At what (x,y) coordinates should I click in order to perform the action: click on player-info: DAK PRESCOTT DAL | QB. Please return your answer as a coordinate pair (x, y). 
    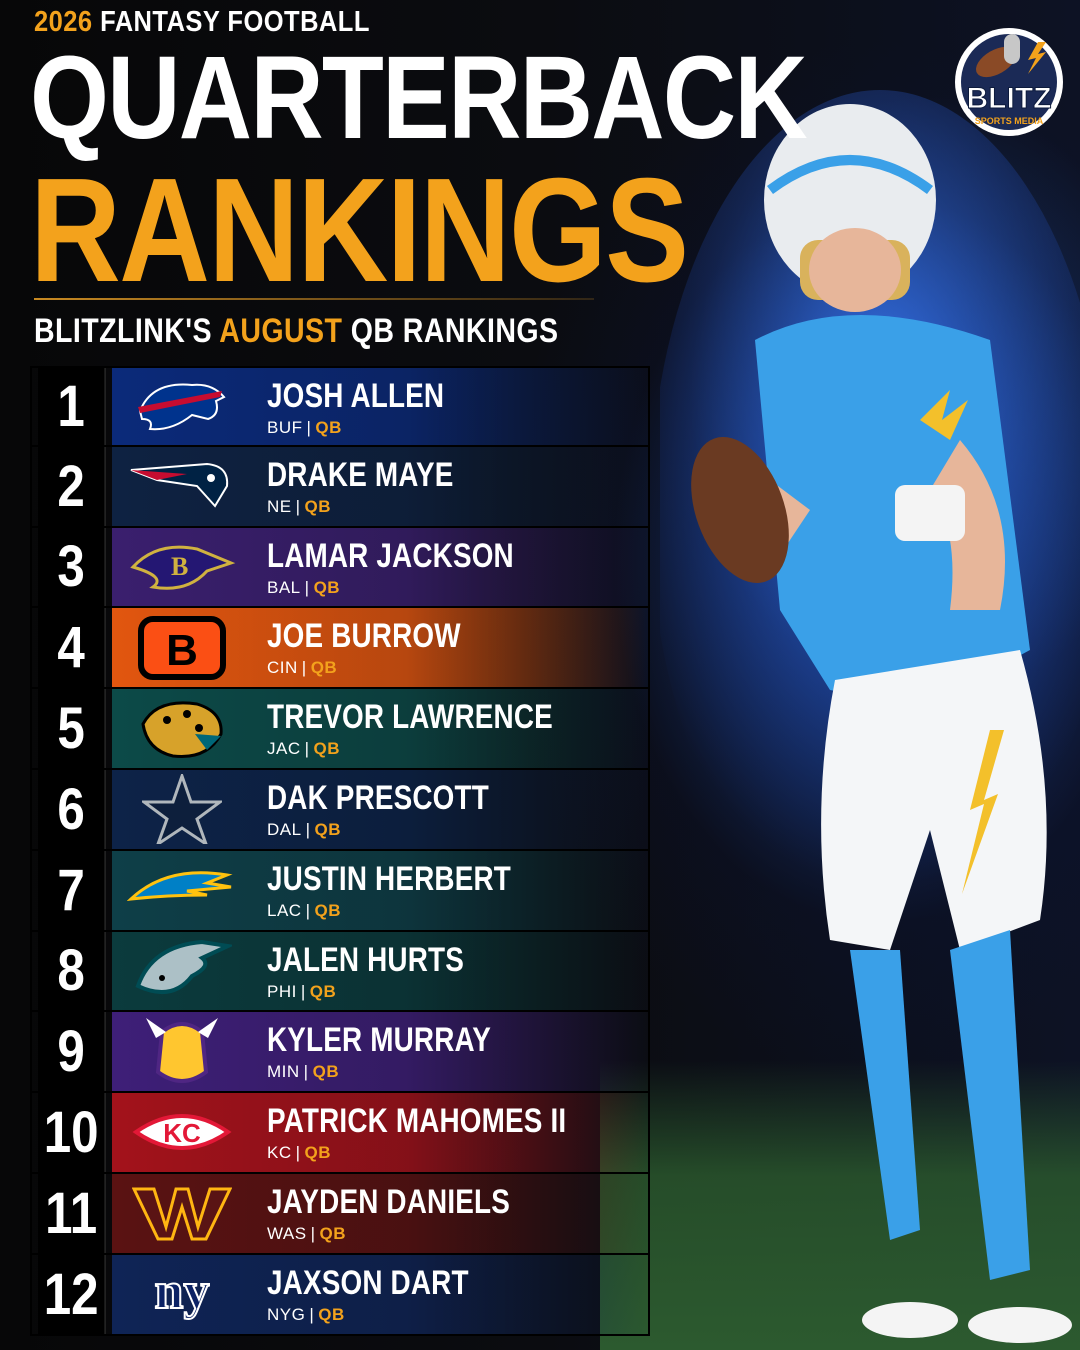
    Looking at the image, I should click on (402, 810).